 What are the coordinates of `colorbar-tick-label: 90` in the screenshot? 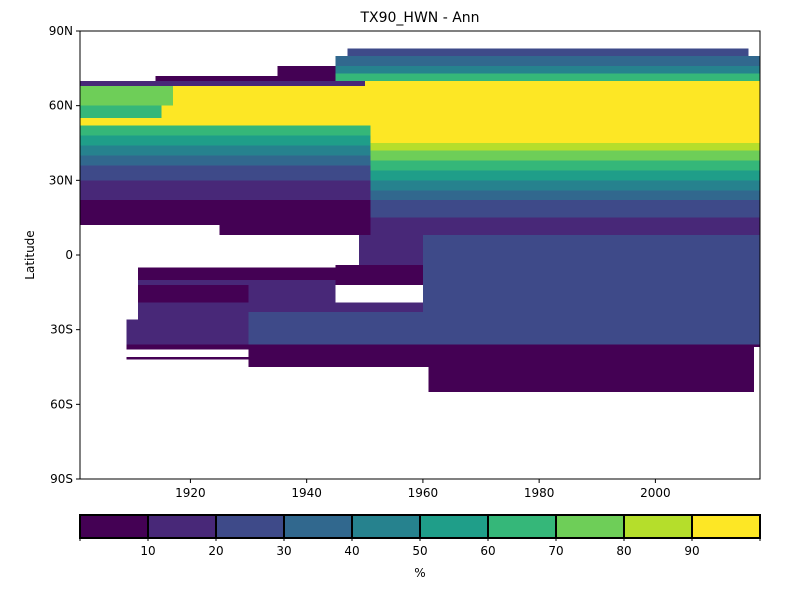 It's located at (691, 551).